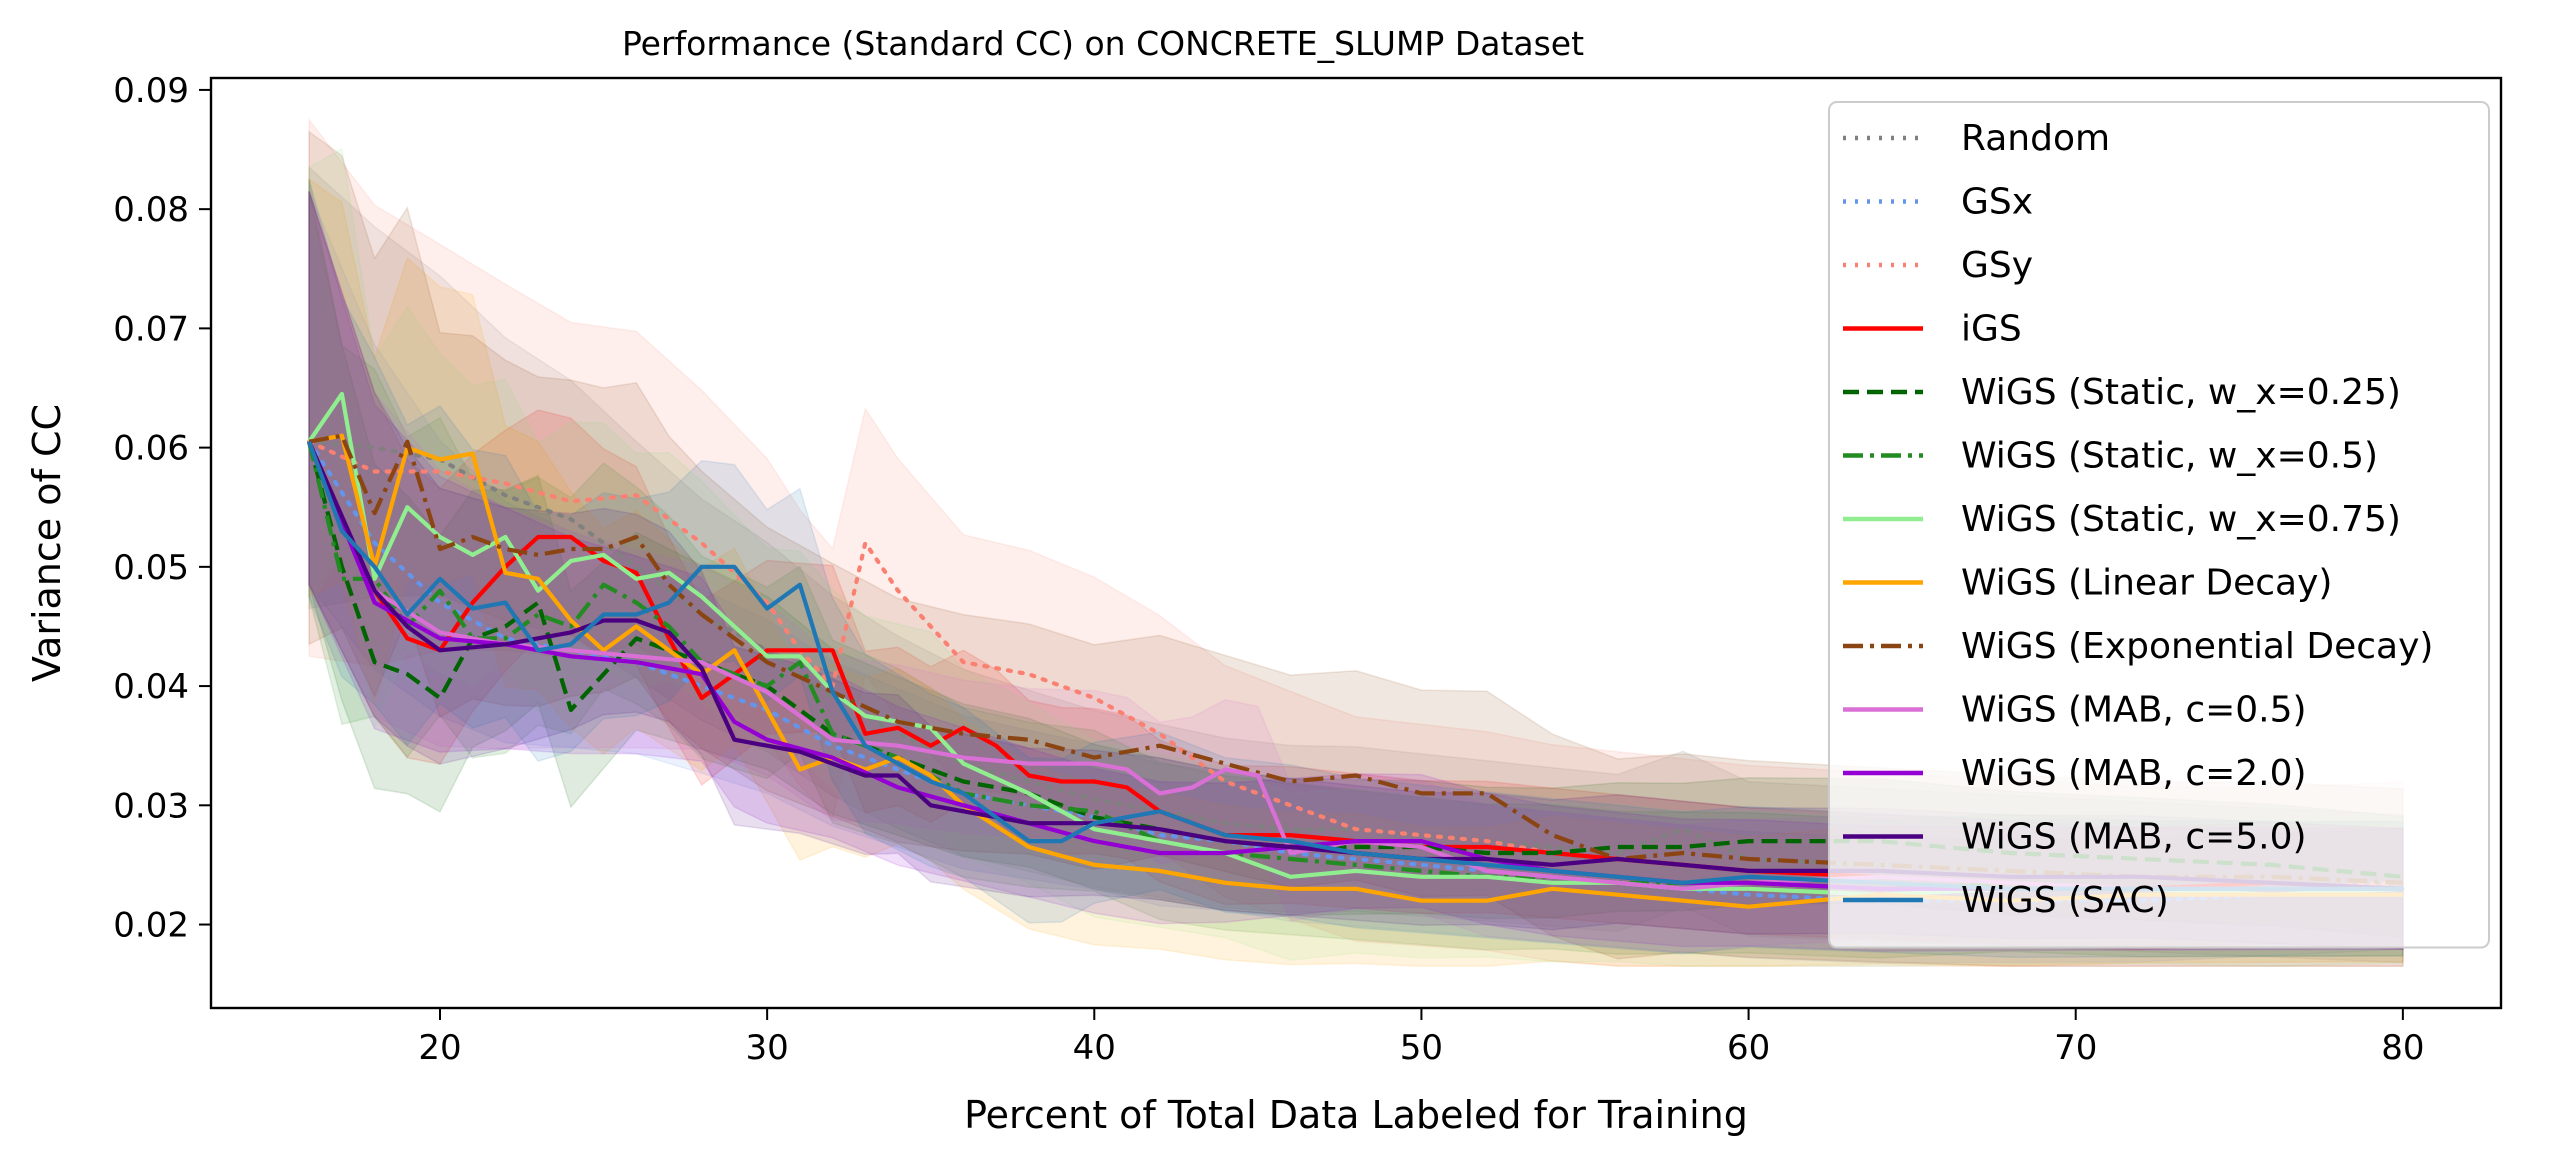 This screenshot has width=2565, height=1166. Describe the element at coordinates (2134, 773) in the screenshot. I see `legend-label-wigs-mab-c-2-0: WiGS (MAB, c=2.0)` at that location.